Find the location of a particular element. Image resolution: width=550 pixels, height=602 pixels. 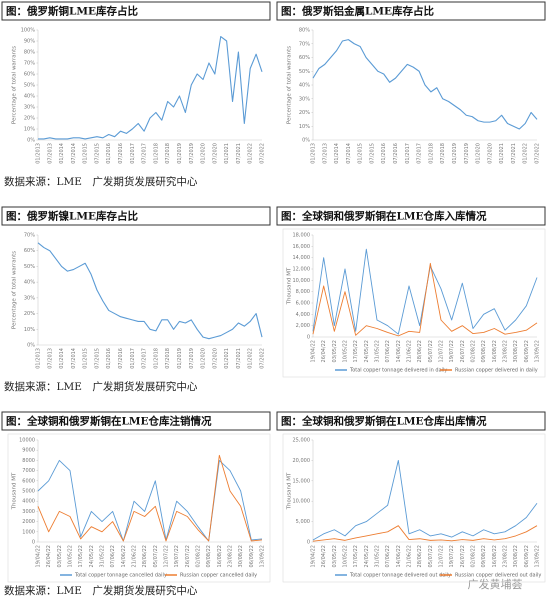

chart-title: 图：全球铜和俄罗斯铜在LME仓库注销情况 is located at coordinates (109, 421).